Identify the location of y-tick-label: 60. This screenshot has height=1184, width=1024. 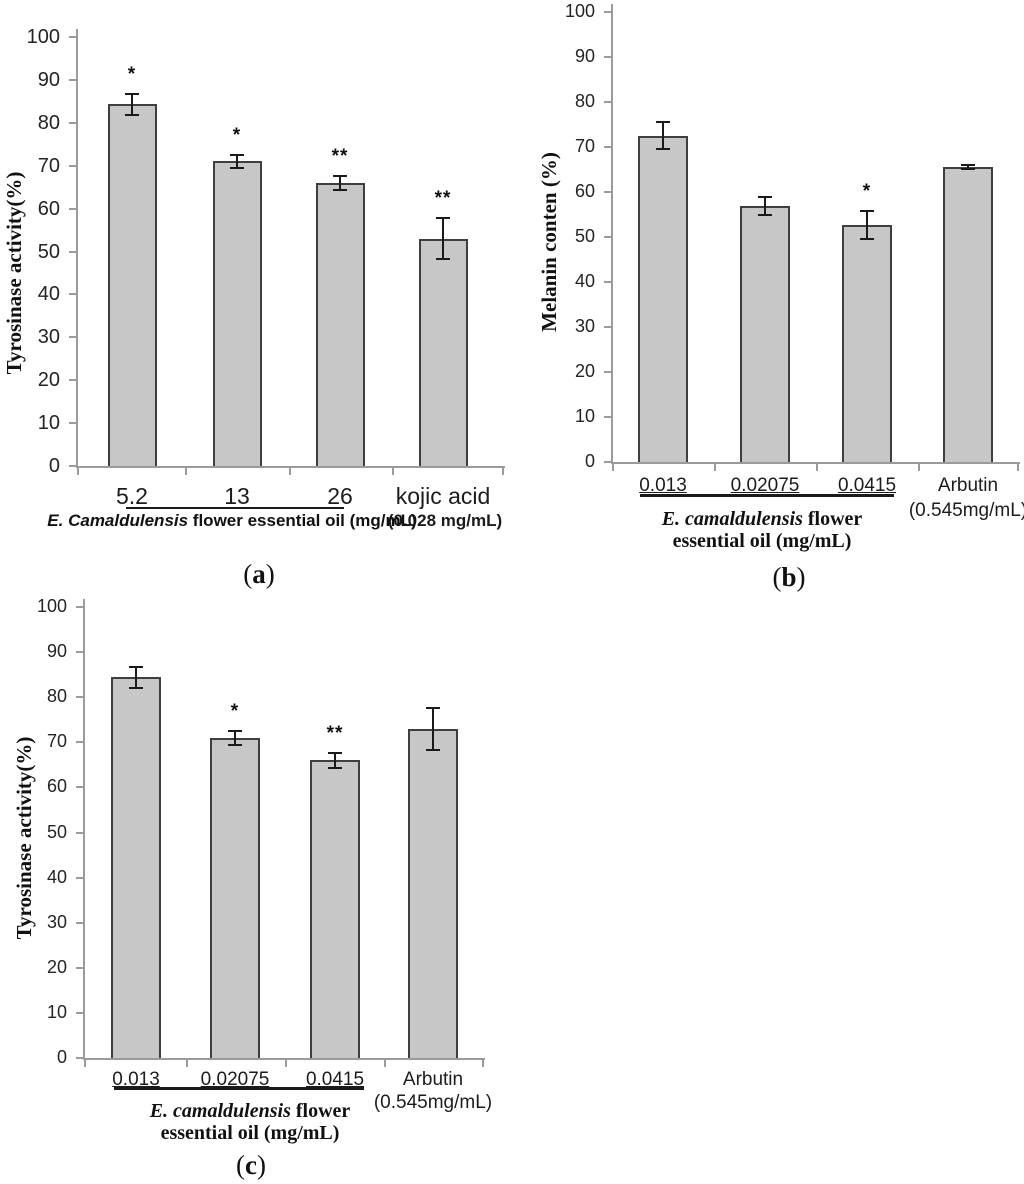
(48, 208).